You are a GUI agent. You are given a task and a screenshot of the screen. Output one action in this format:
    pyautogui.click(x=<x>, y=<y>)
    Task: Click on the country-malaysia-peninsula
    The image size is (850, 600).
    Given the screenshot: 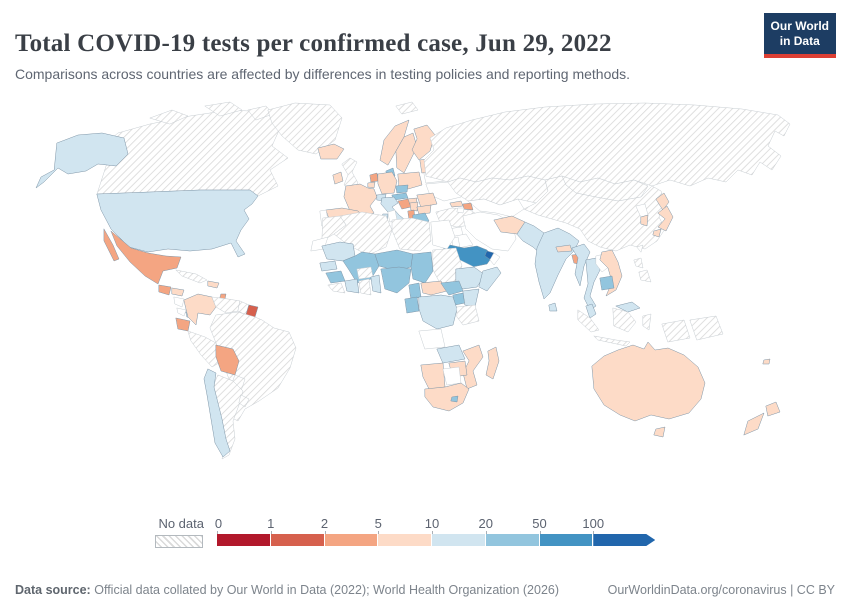 What is the action you would take?
    pyautogui.click(x=591, y=311)
    